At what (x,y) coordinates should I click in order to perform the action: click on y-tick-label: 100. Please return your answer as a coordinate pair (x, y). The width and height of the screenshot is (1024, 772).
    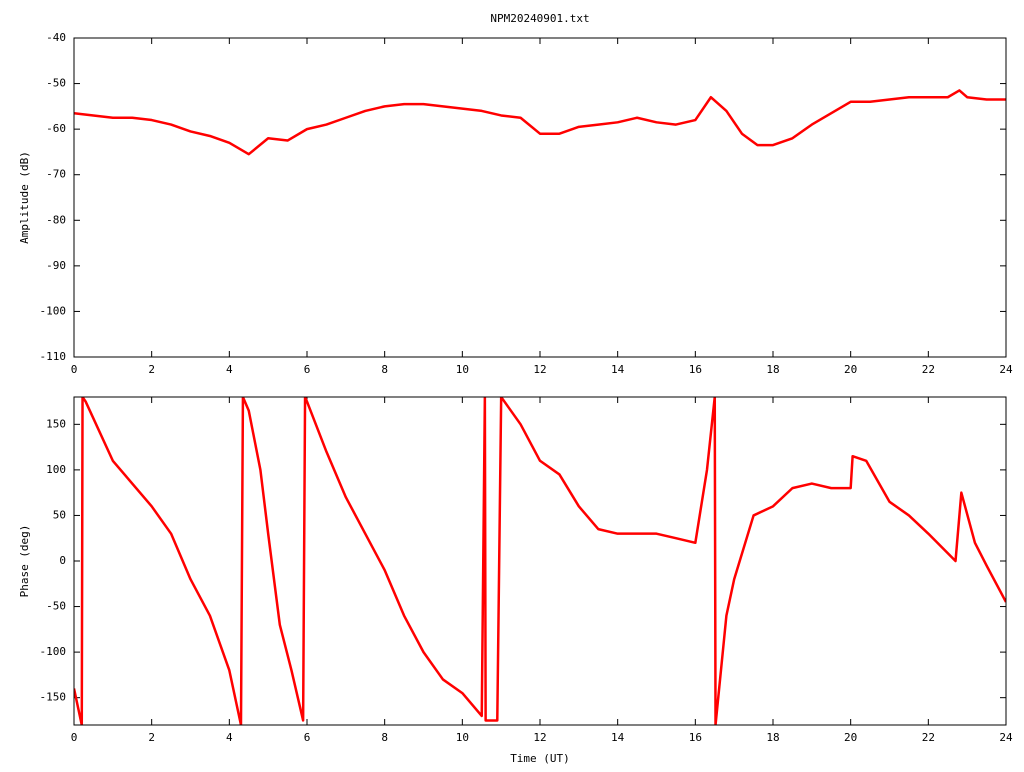
    Looking at the image, I should click on (56, 469).